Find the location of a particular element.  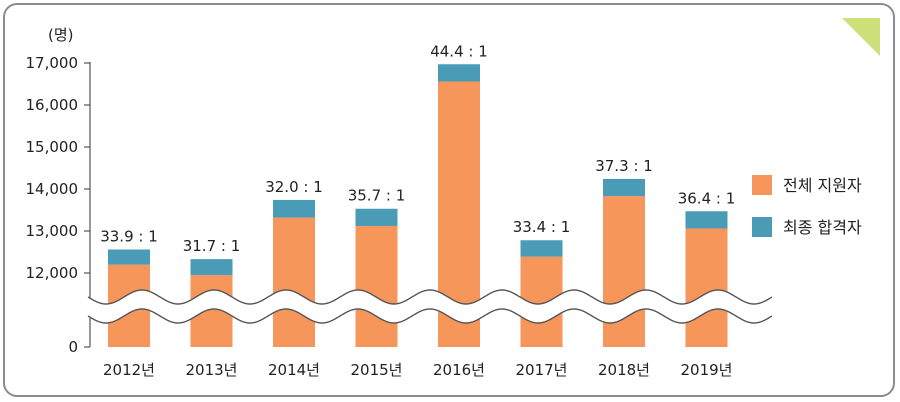

ratio-label: 35.7 : 1 is located at coordinates (377, 196).